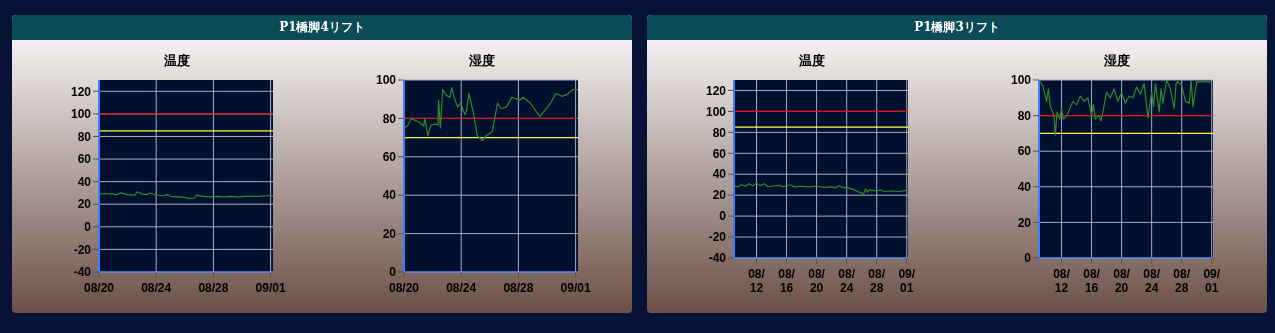 This screenshot has height=333, width=1275. What do you see at coordinates (322, 27) in the screenshot?
I see `text: P1橋脚4リフト` at bounding box center [322, 27].